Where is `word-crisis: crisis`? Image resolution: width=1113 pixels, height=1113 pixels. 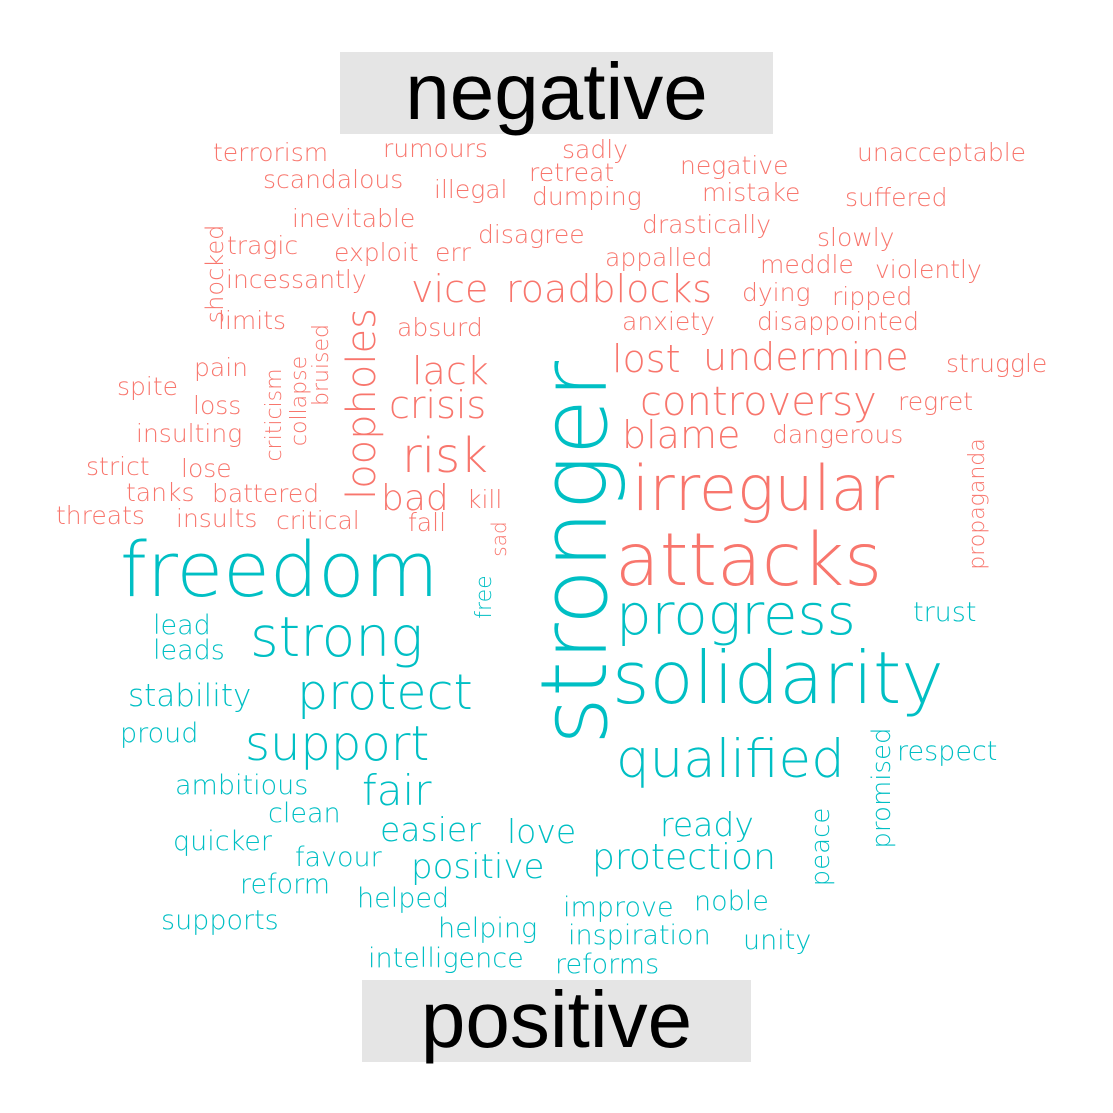 word-crisis: crisis is located at coordinates (438, 405).